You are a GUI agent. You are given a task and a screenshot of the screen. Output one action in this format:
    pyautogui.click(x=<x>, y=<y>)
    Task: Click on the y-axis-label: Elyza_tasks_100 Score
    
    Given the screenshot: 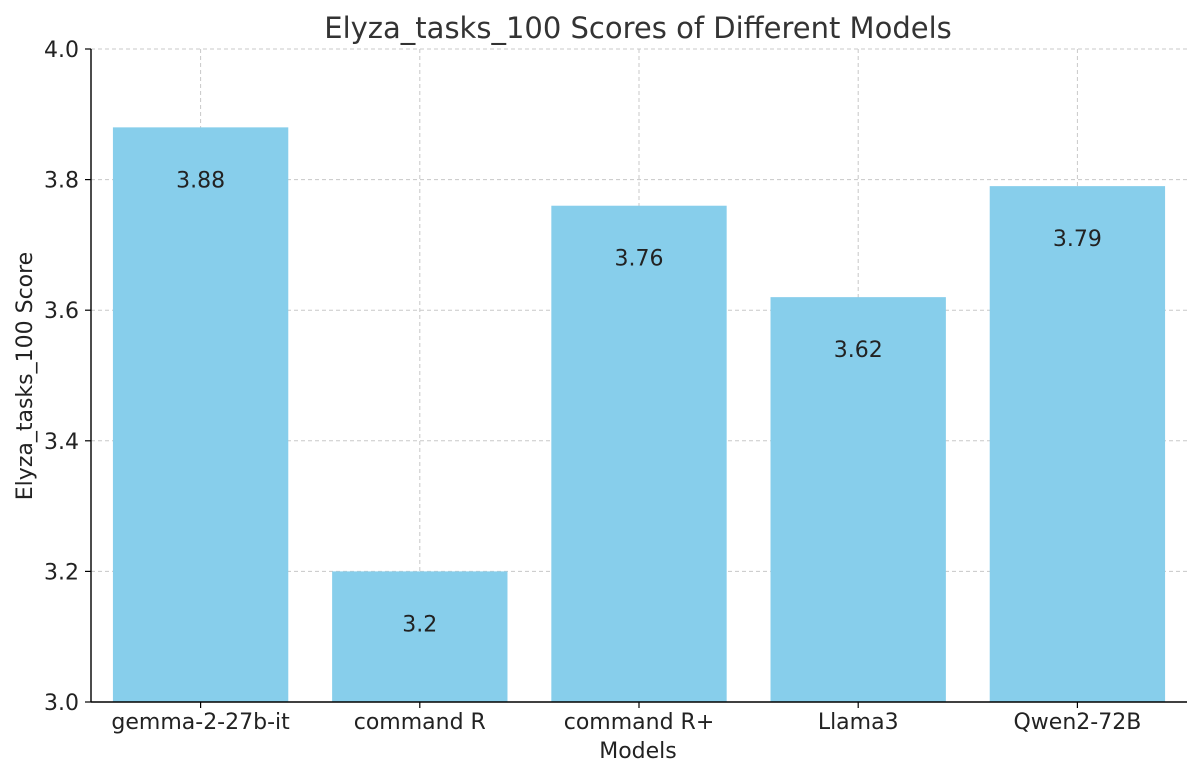 What is the action you would take?
    pyautogui.click(x=25, y=376)
    